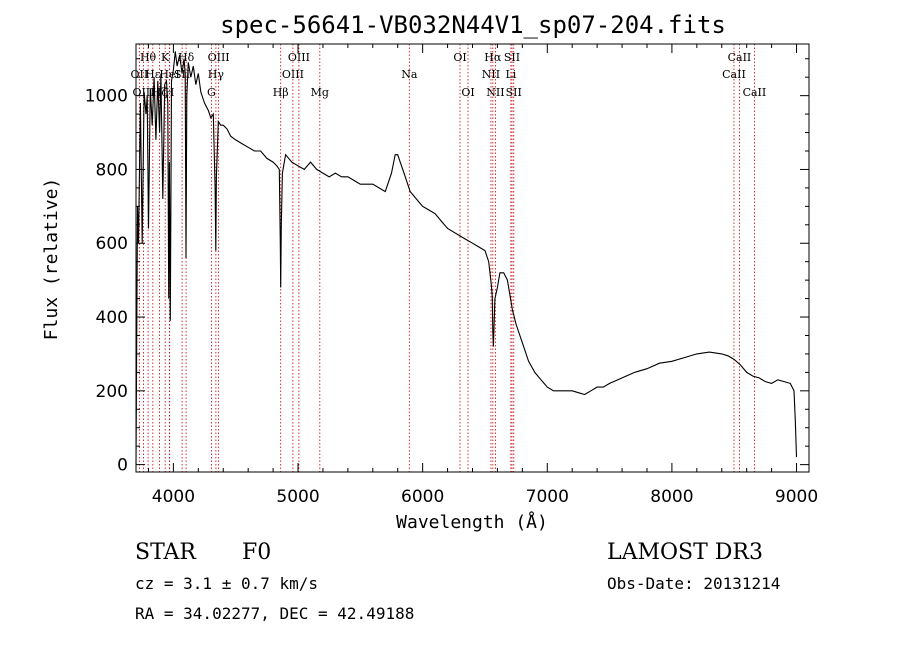 This screenshot has height=649, width=900. Describe the element at coordinates (186, 57) in the screenshot. I see `spectral-line-label: Hδ` at that location.